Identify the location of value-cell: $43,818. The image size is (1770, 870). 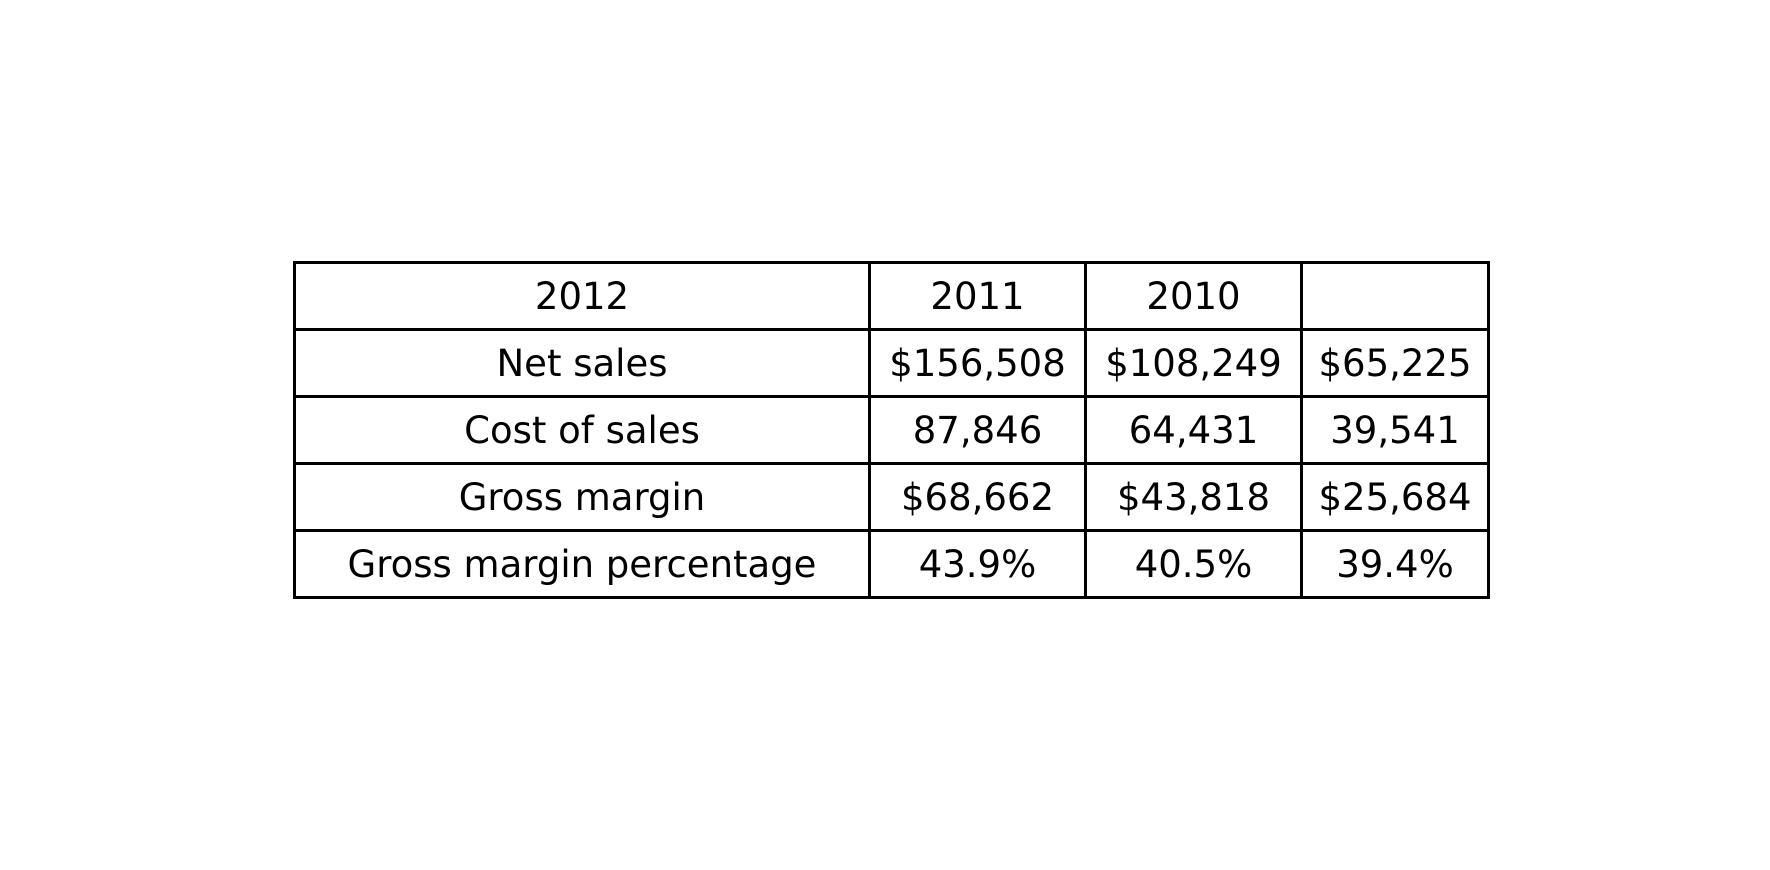
(1193, 497).